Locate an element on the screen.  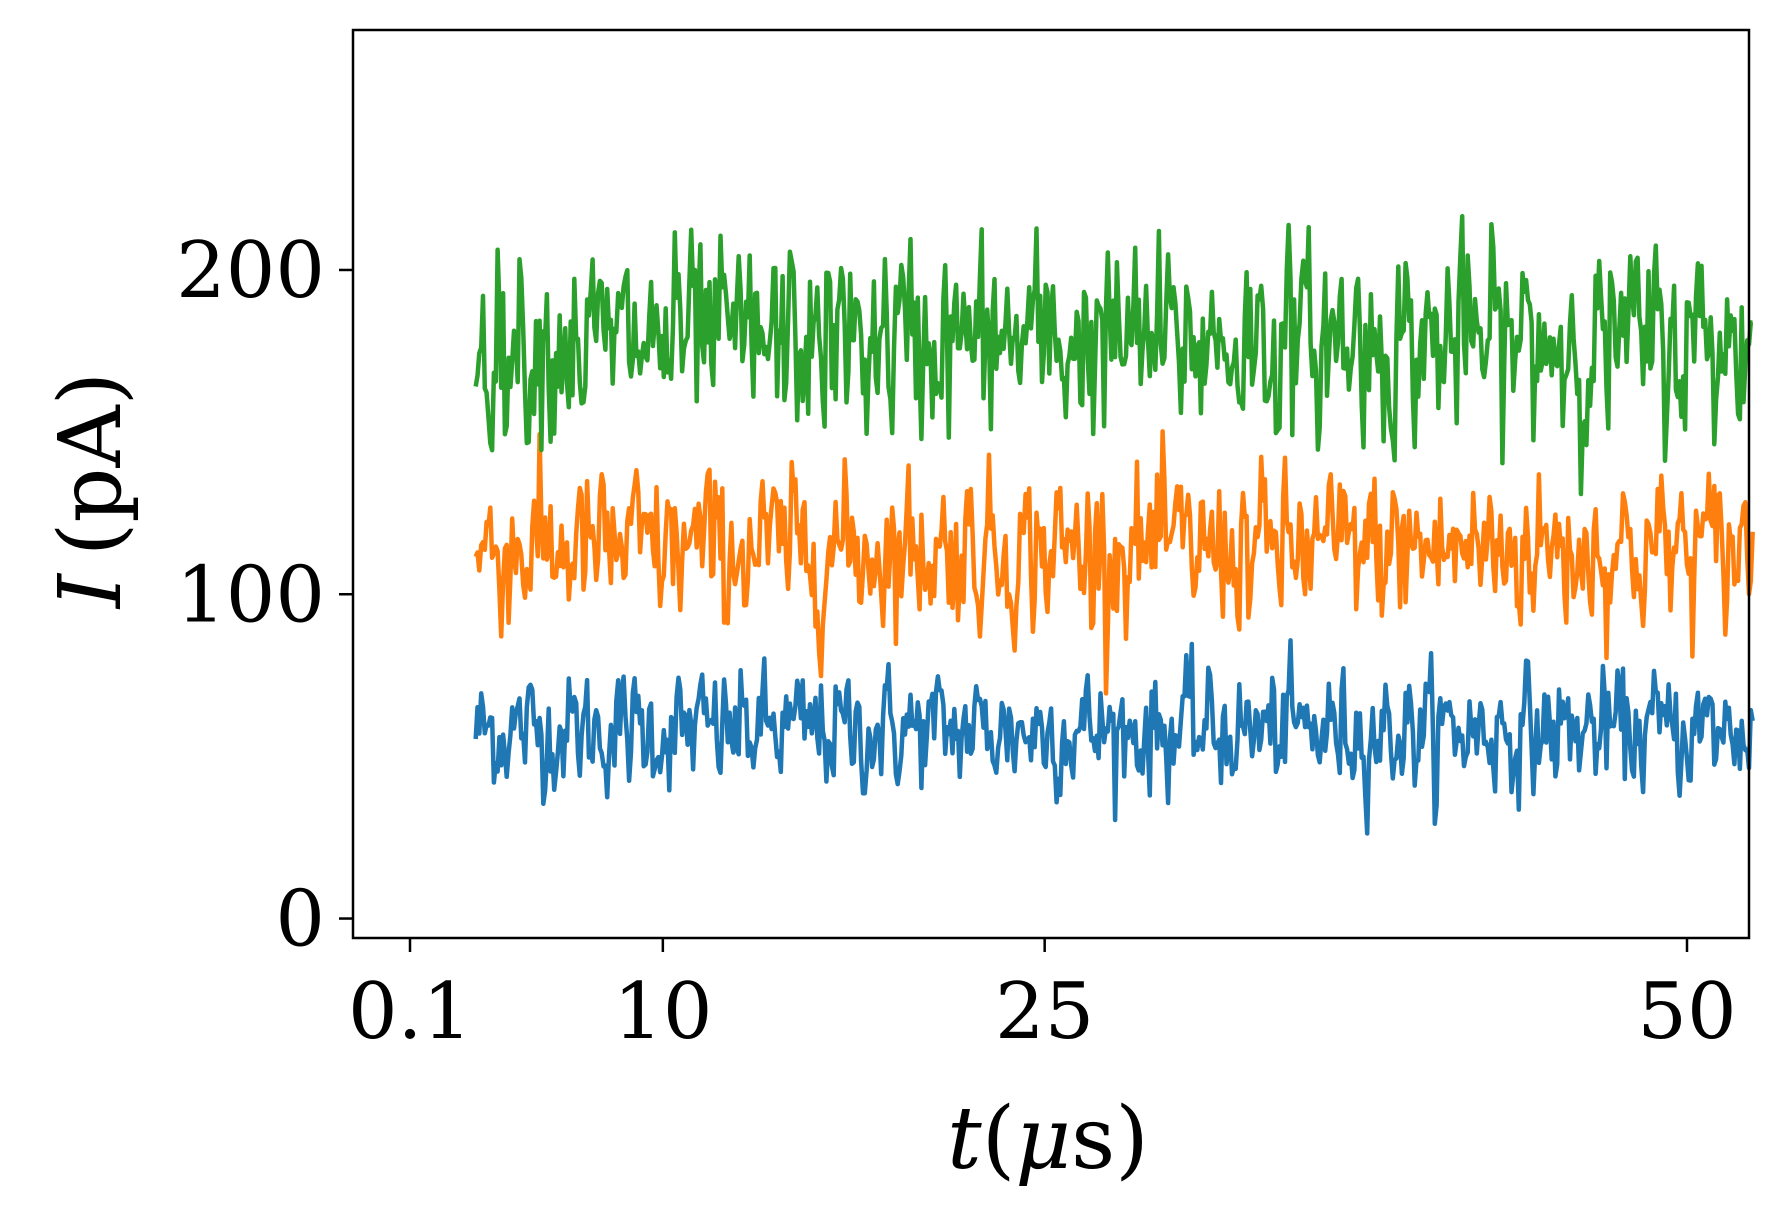
y-tick-label: 100 is located at coordinates (250, 595).